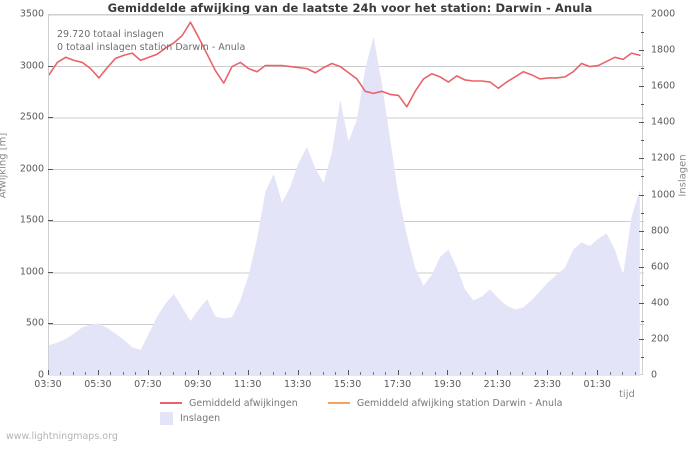 The width and height of the screenshot is (700, 450). What do you see at coordinates (397, 384) in the screenshot?
I see `x-tick-label: 17:30` at bounding box center [397, 384].